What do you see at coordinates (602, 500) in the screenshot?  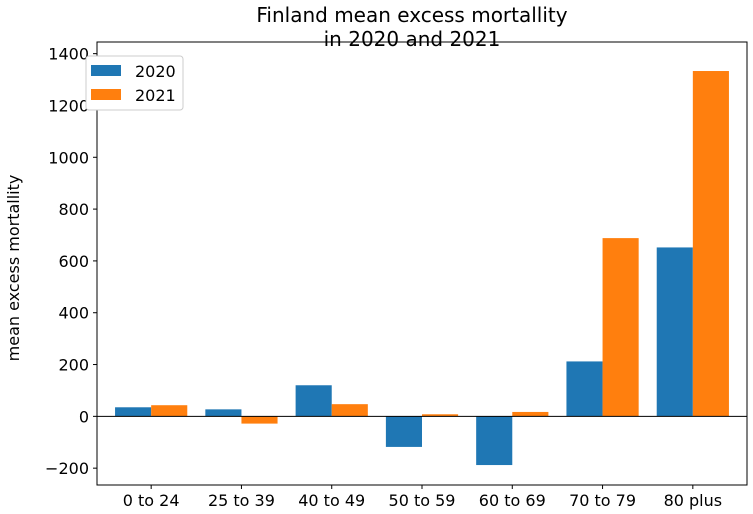 I see `x-tick-label: 70 to 79` at bounding box center [602, 500].